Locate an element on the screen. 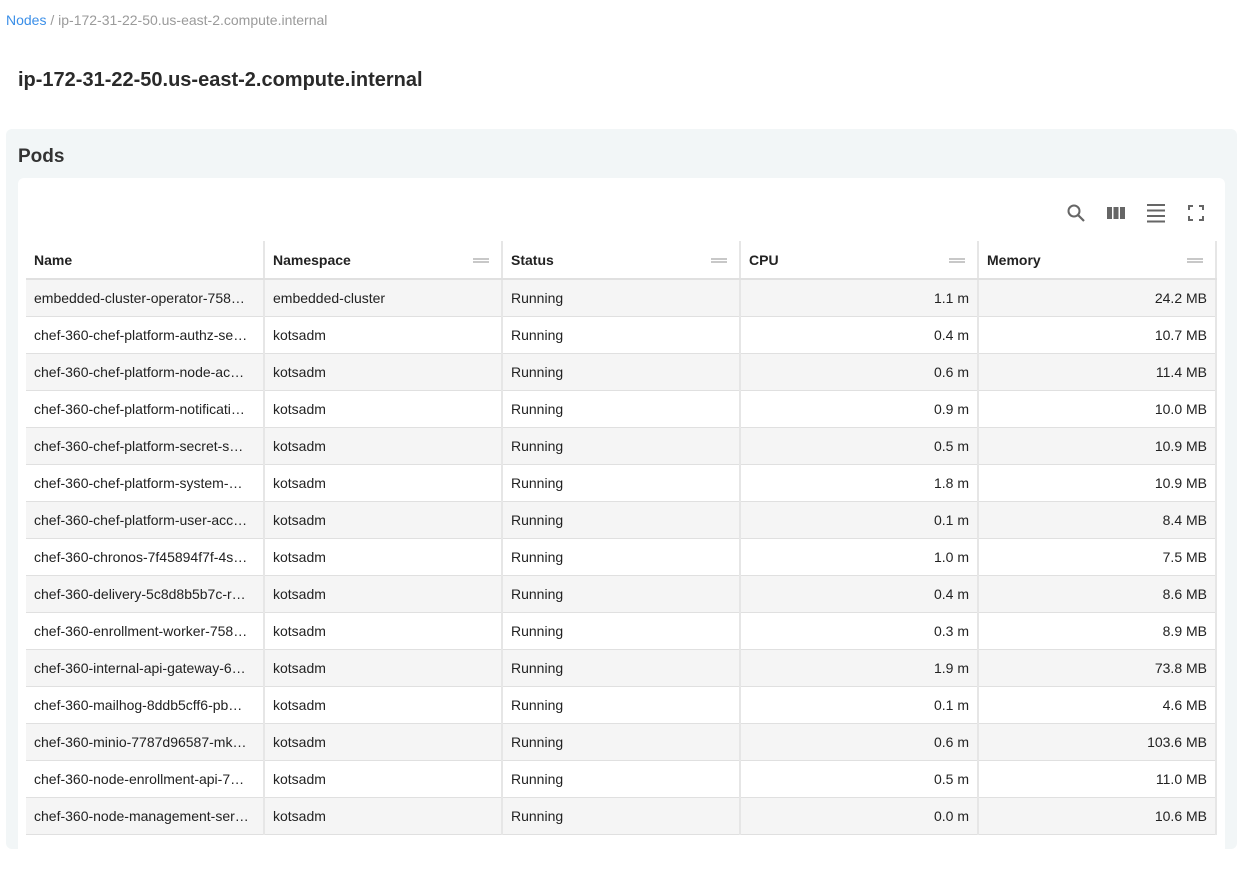 This screenshot has height=878, width=1259. cell-cpu: 0.0 m is located at coordinates (859, 816).